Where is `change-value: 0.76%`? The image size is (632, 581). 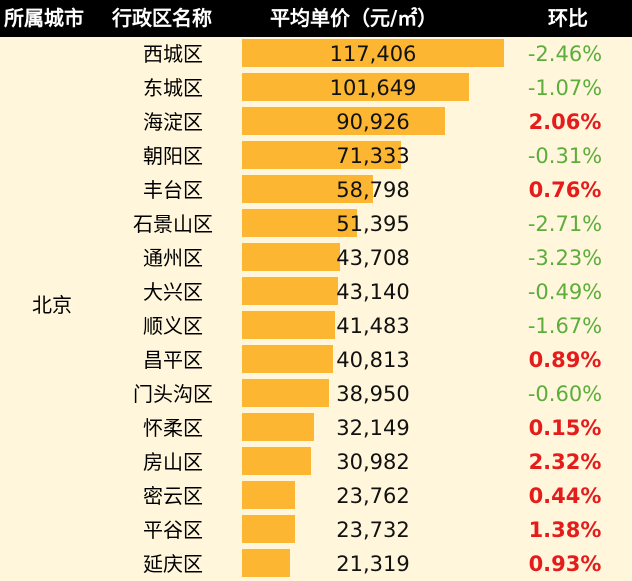
change-value: 0.76% is located at coordinates (565, 190).